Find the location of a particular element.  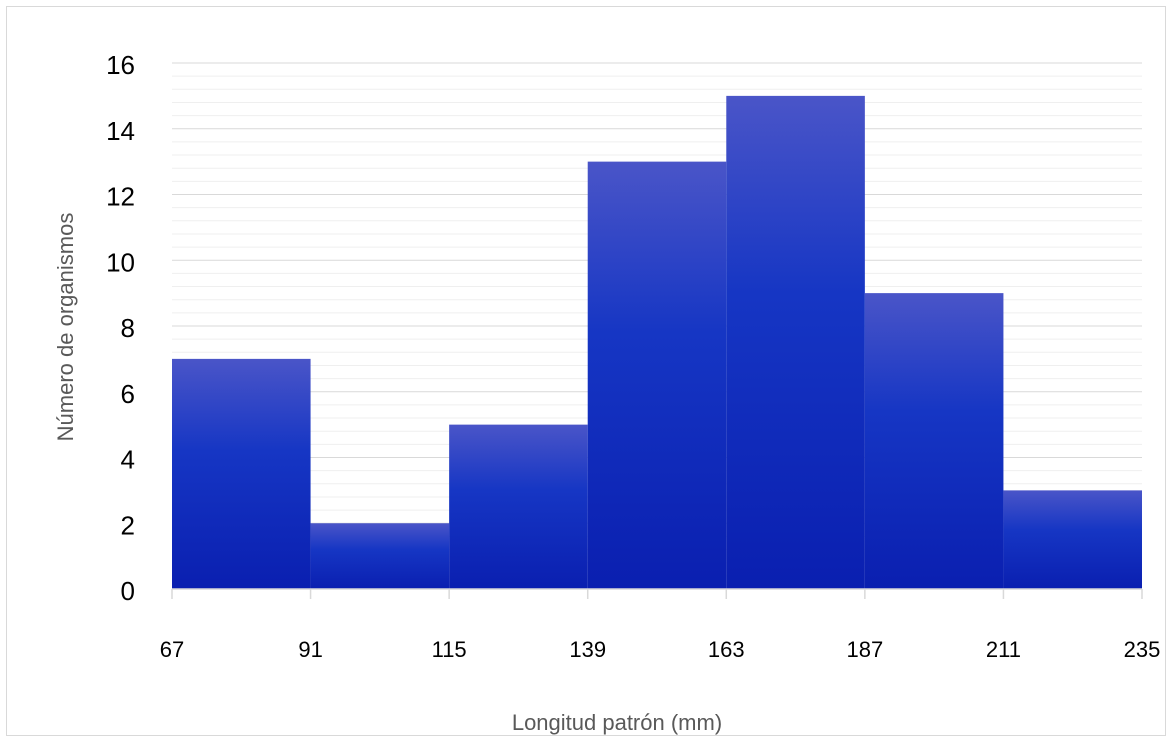

y-tick-label: 4 is located at coordinates (128, 460).